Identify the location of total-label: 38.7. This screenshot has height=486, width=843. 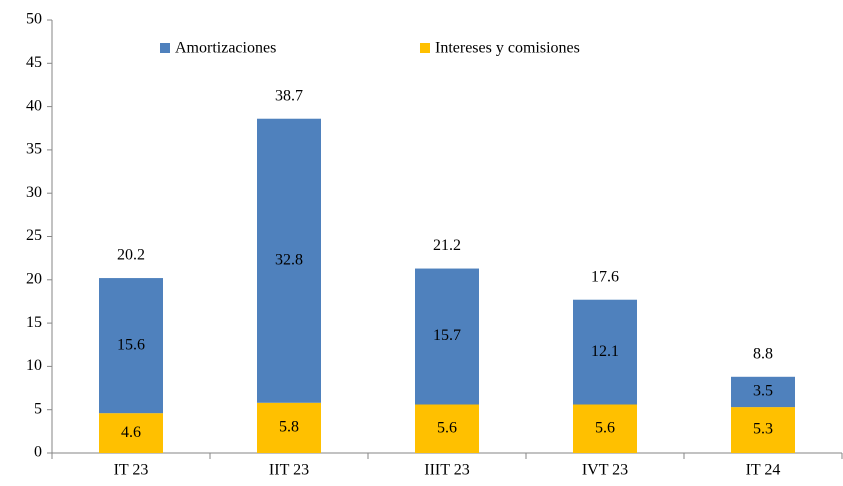
(289, 95).